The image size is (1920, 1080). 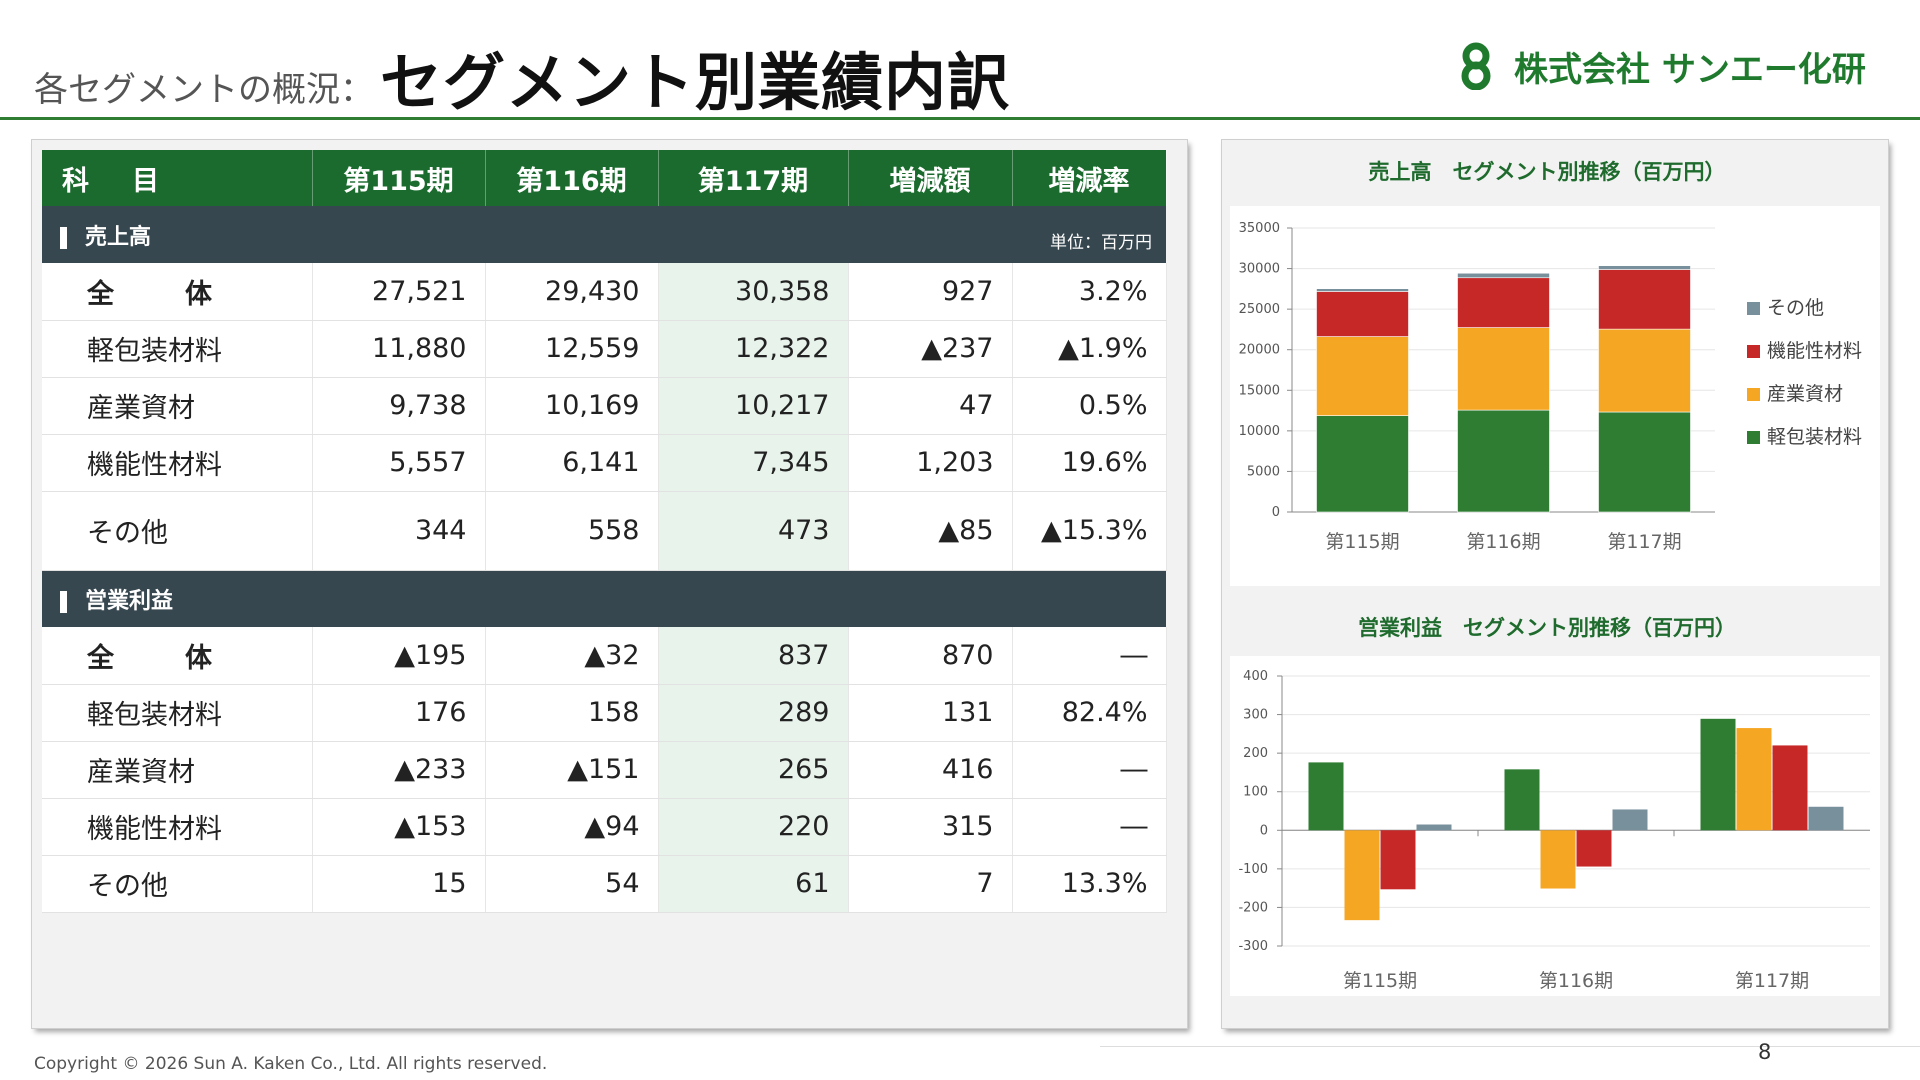 I want to click on cell-v117: 7,345, so click(x=753, y=463).